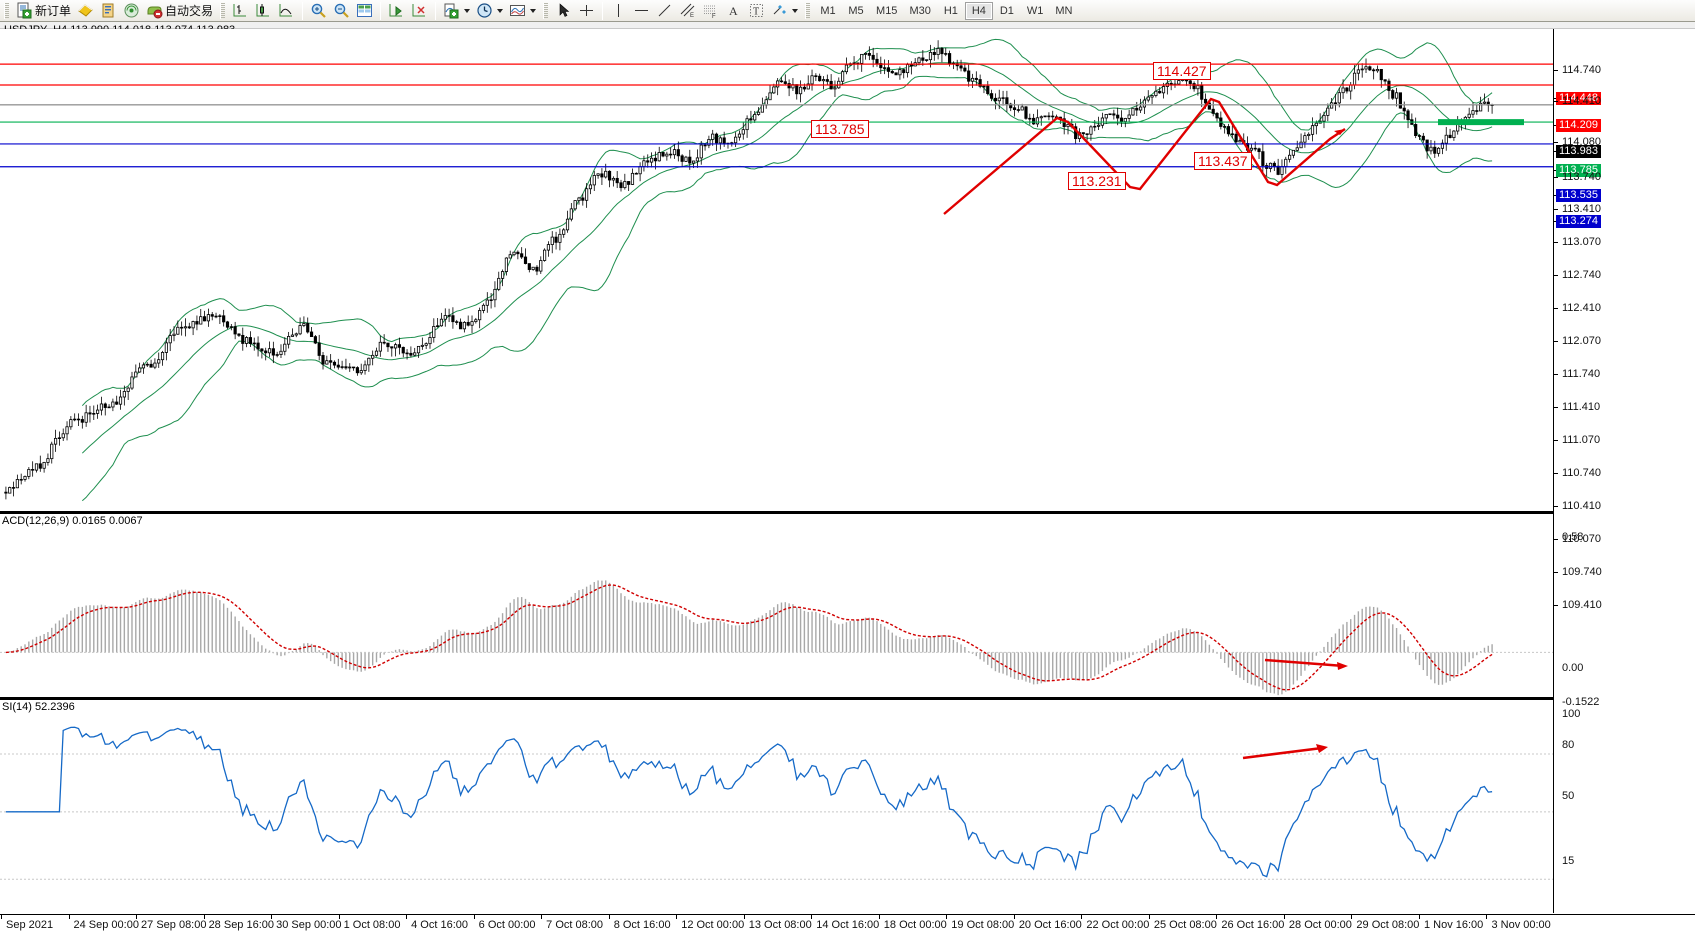 This screenshot has width=1695, height=942. I want to click on timeframe-button-d1: D1, so click(1006, 10).